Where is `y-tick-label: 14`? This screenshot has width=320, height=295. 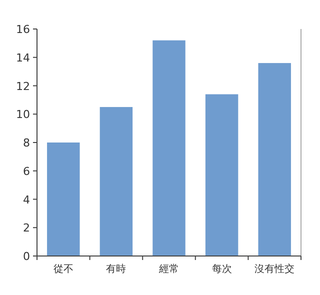 y-tick-label: 14 is located at coordinates (23, 57).